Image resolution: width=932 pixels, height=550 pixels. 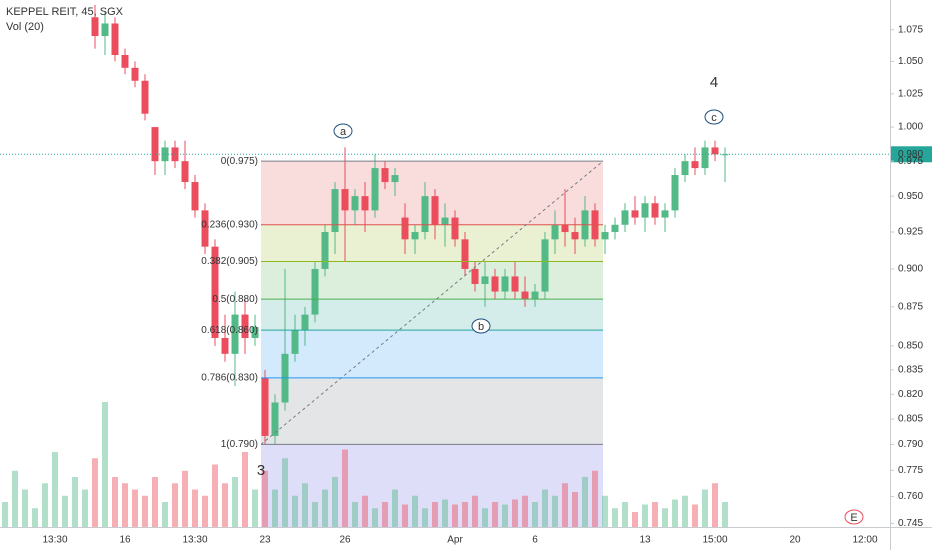 I want to click on y-tick-label: 0.775, so click(x=910, y=470).